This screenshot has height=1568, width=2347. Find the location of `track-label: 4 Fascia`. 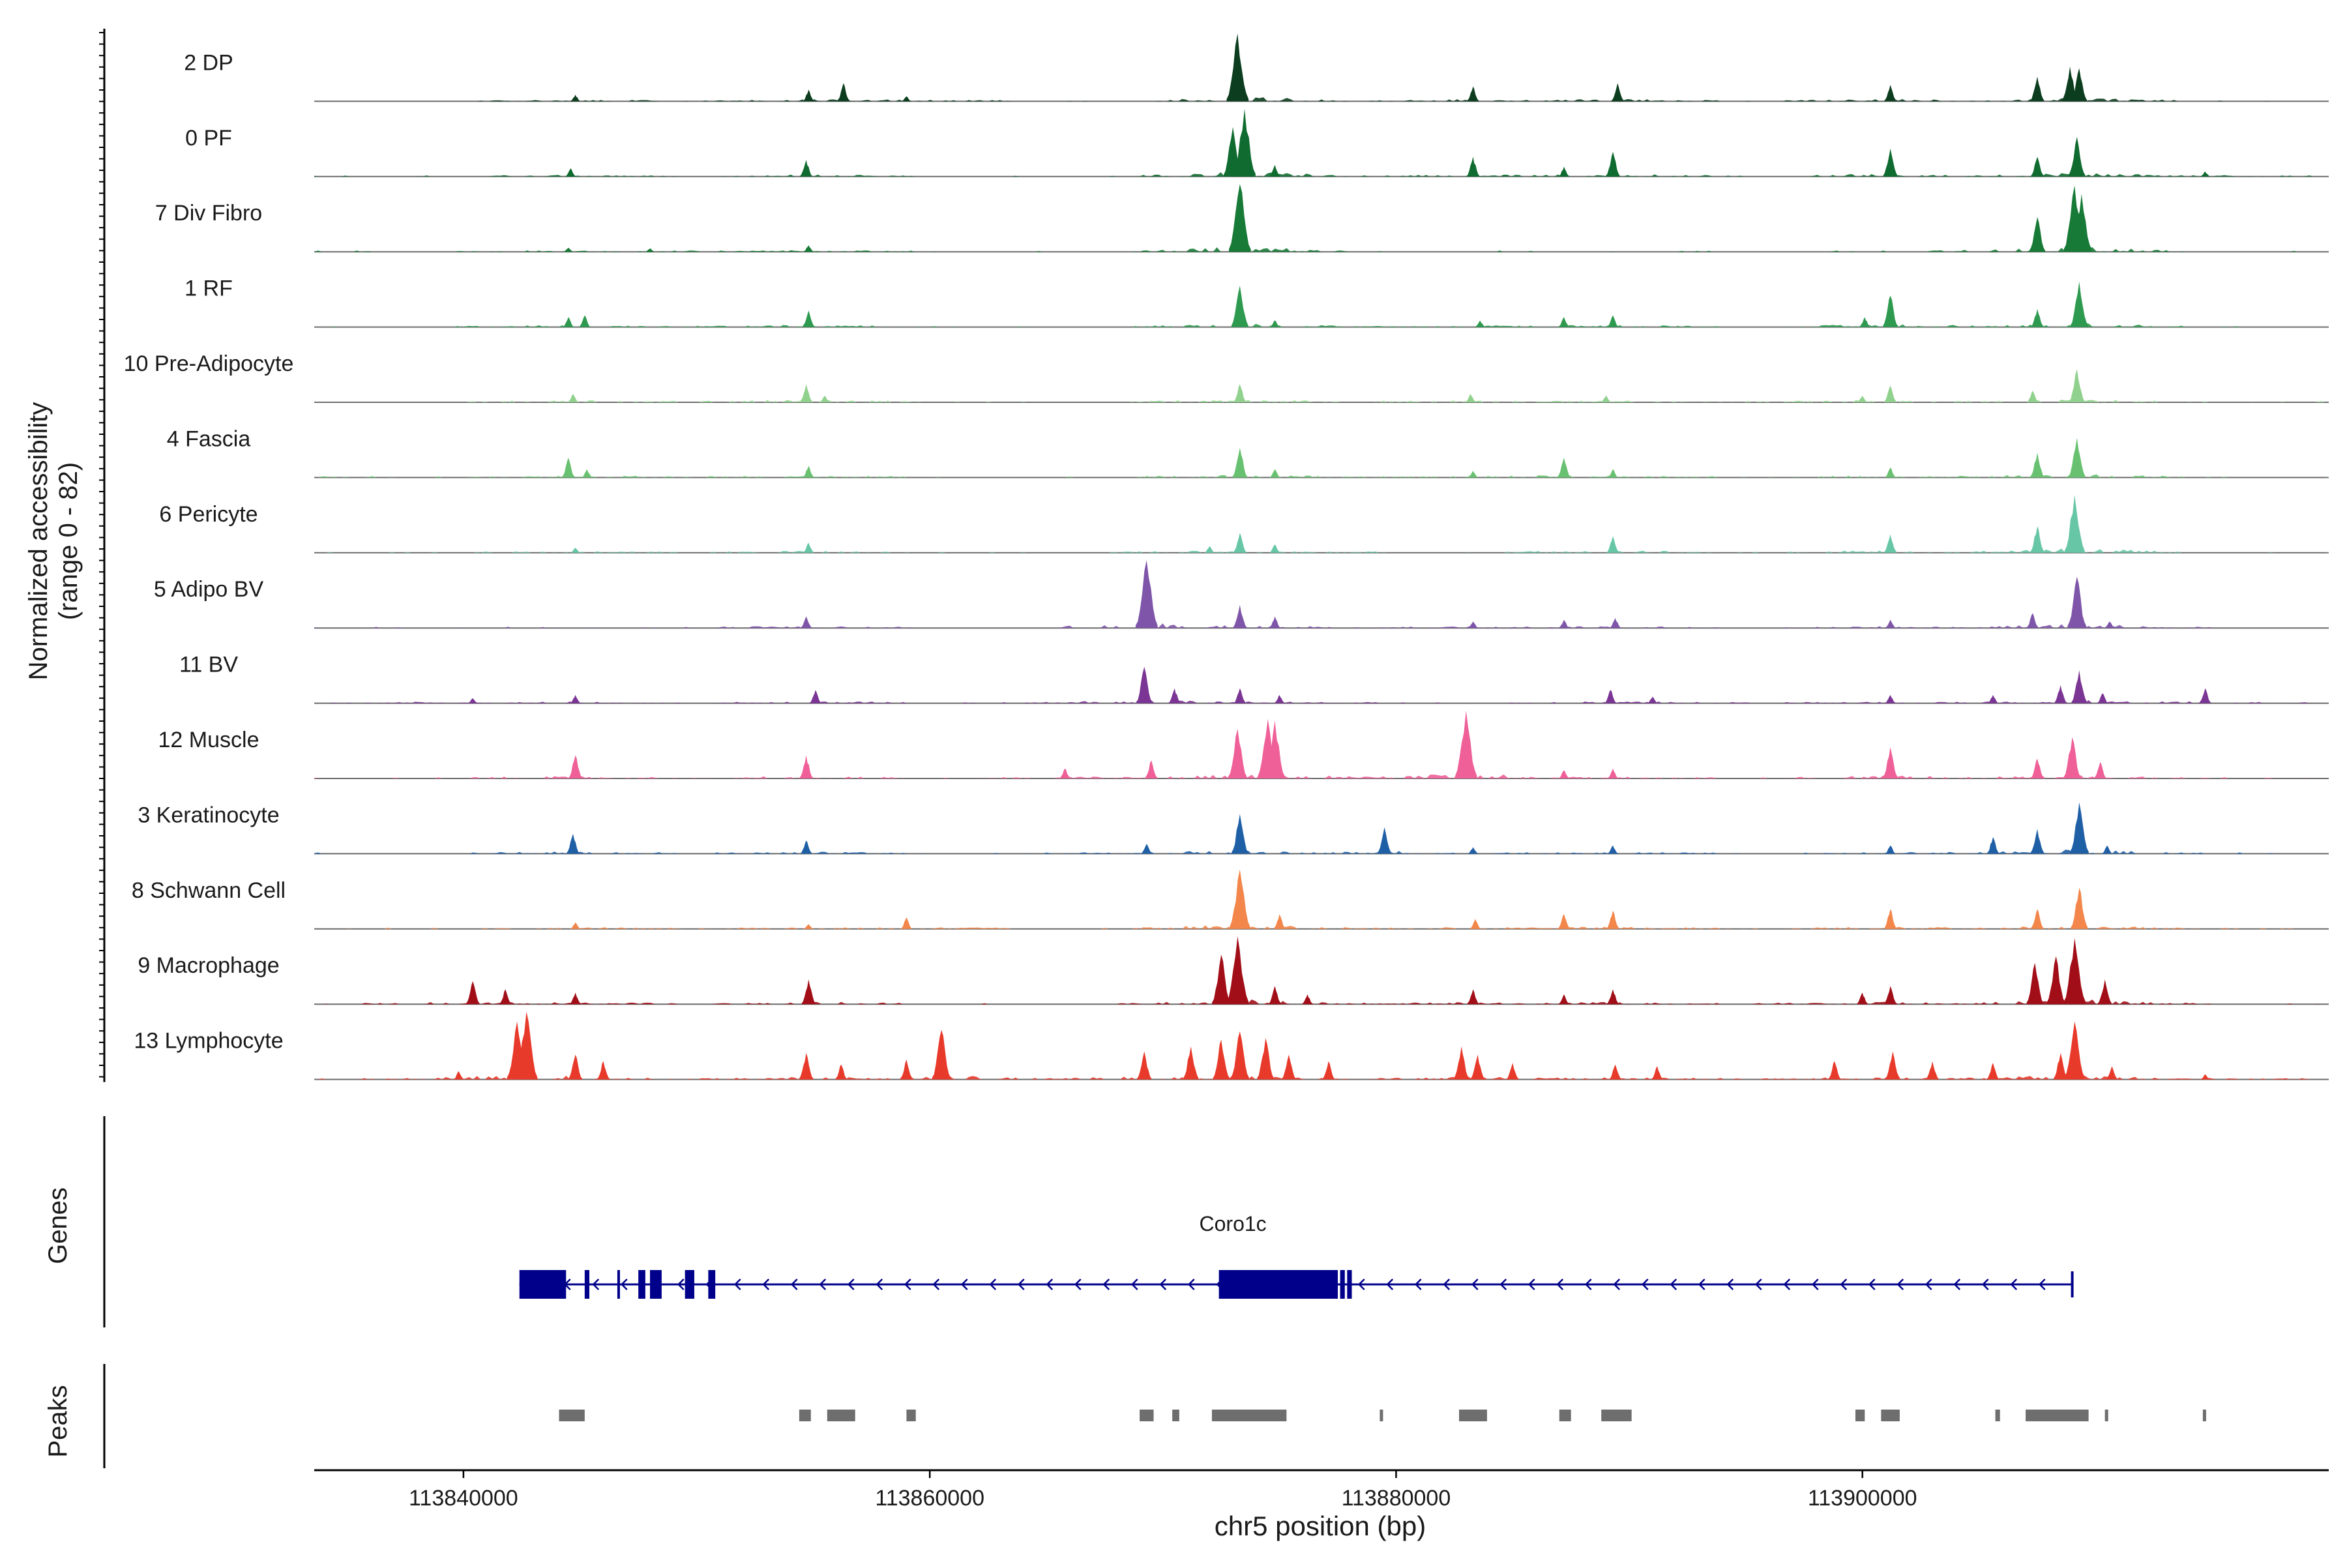

track-label: 4 Fascia is located at coordinates (209, 439).